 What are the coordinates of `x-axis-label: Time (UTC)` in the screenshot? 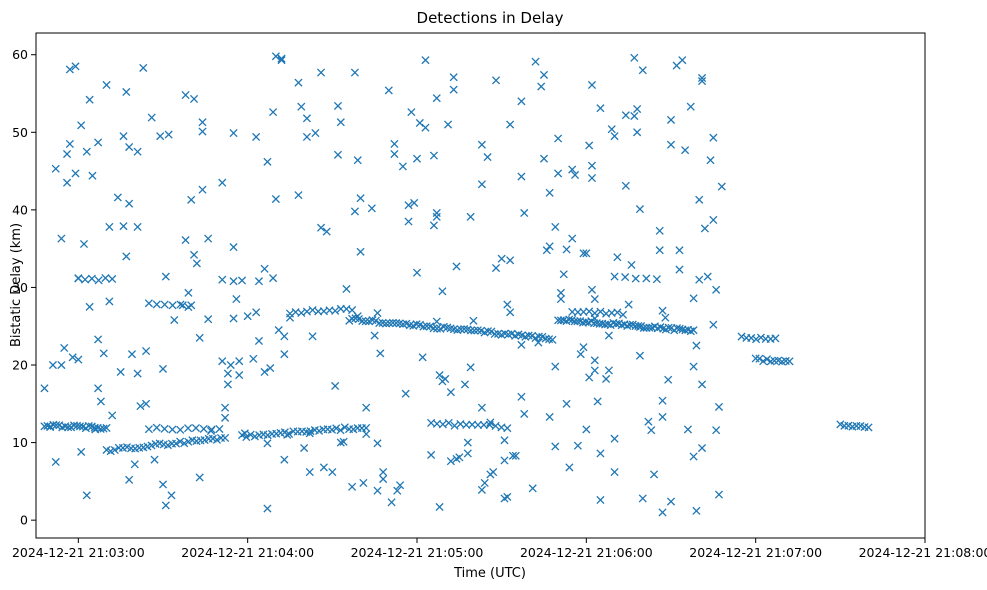 It's located at (489, 573).